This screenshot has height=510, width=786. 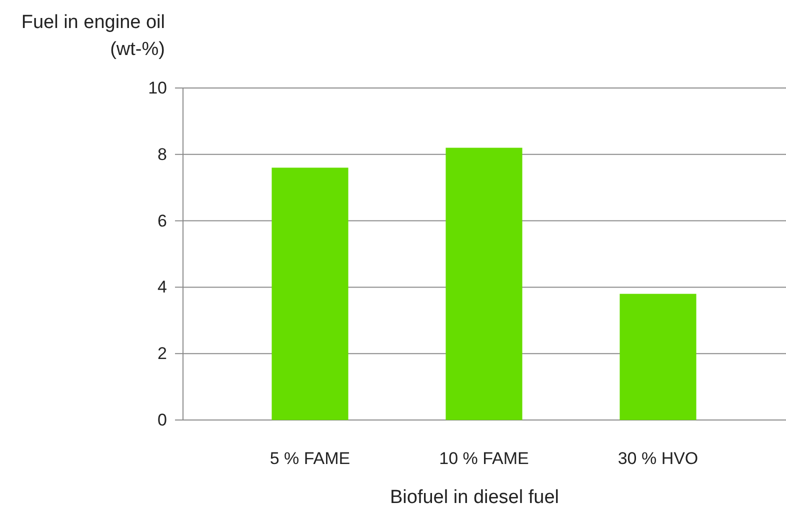 What do you see at coordinates (162, 354) in the screenshot?
I see `y-tick-label: 2` at bounding box center [162, 354].